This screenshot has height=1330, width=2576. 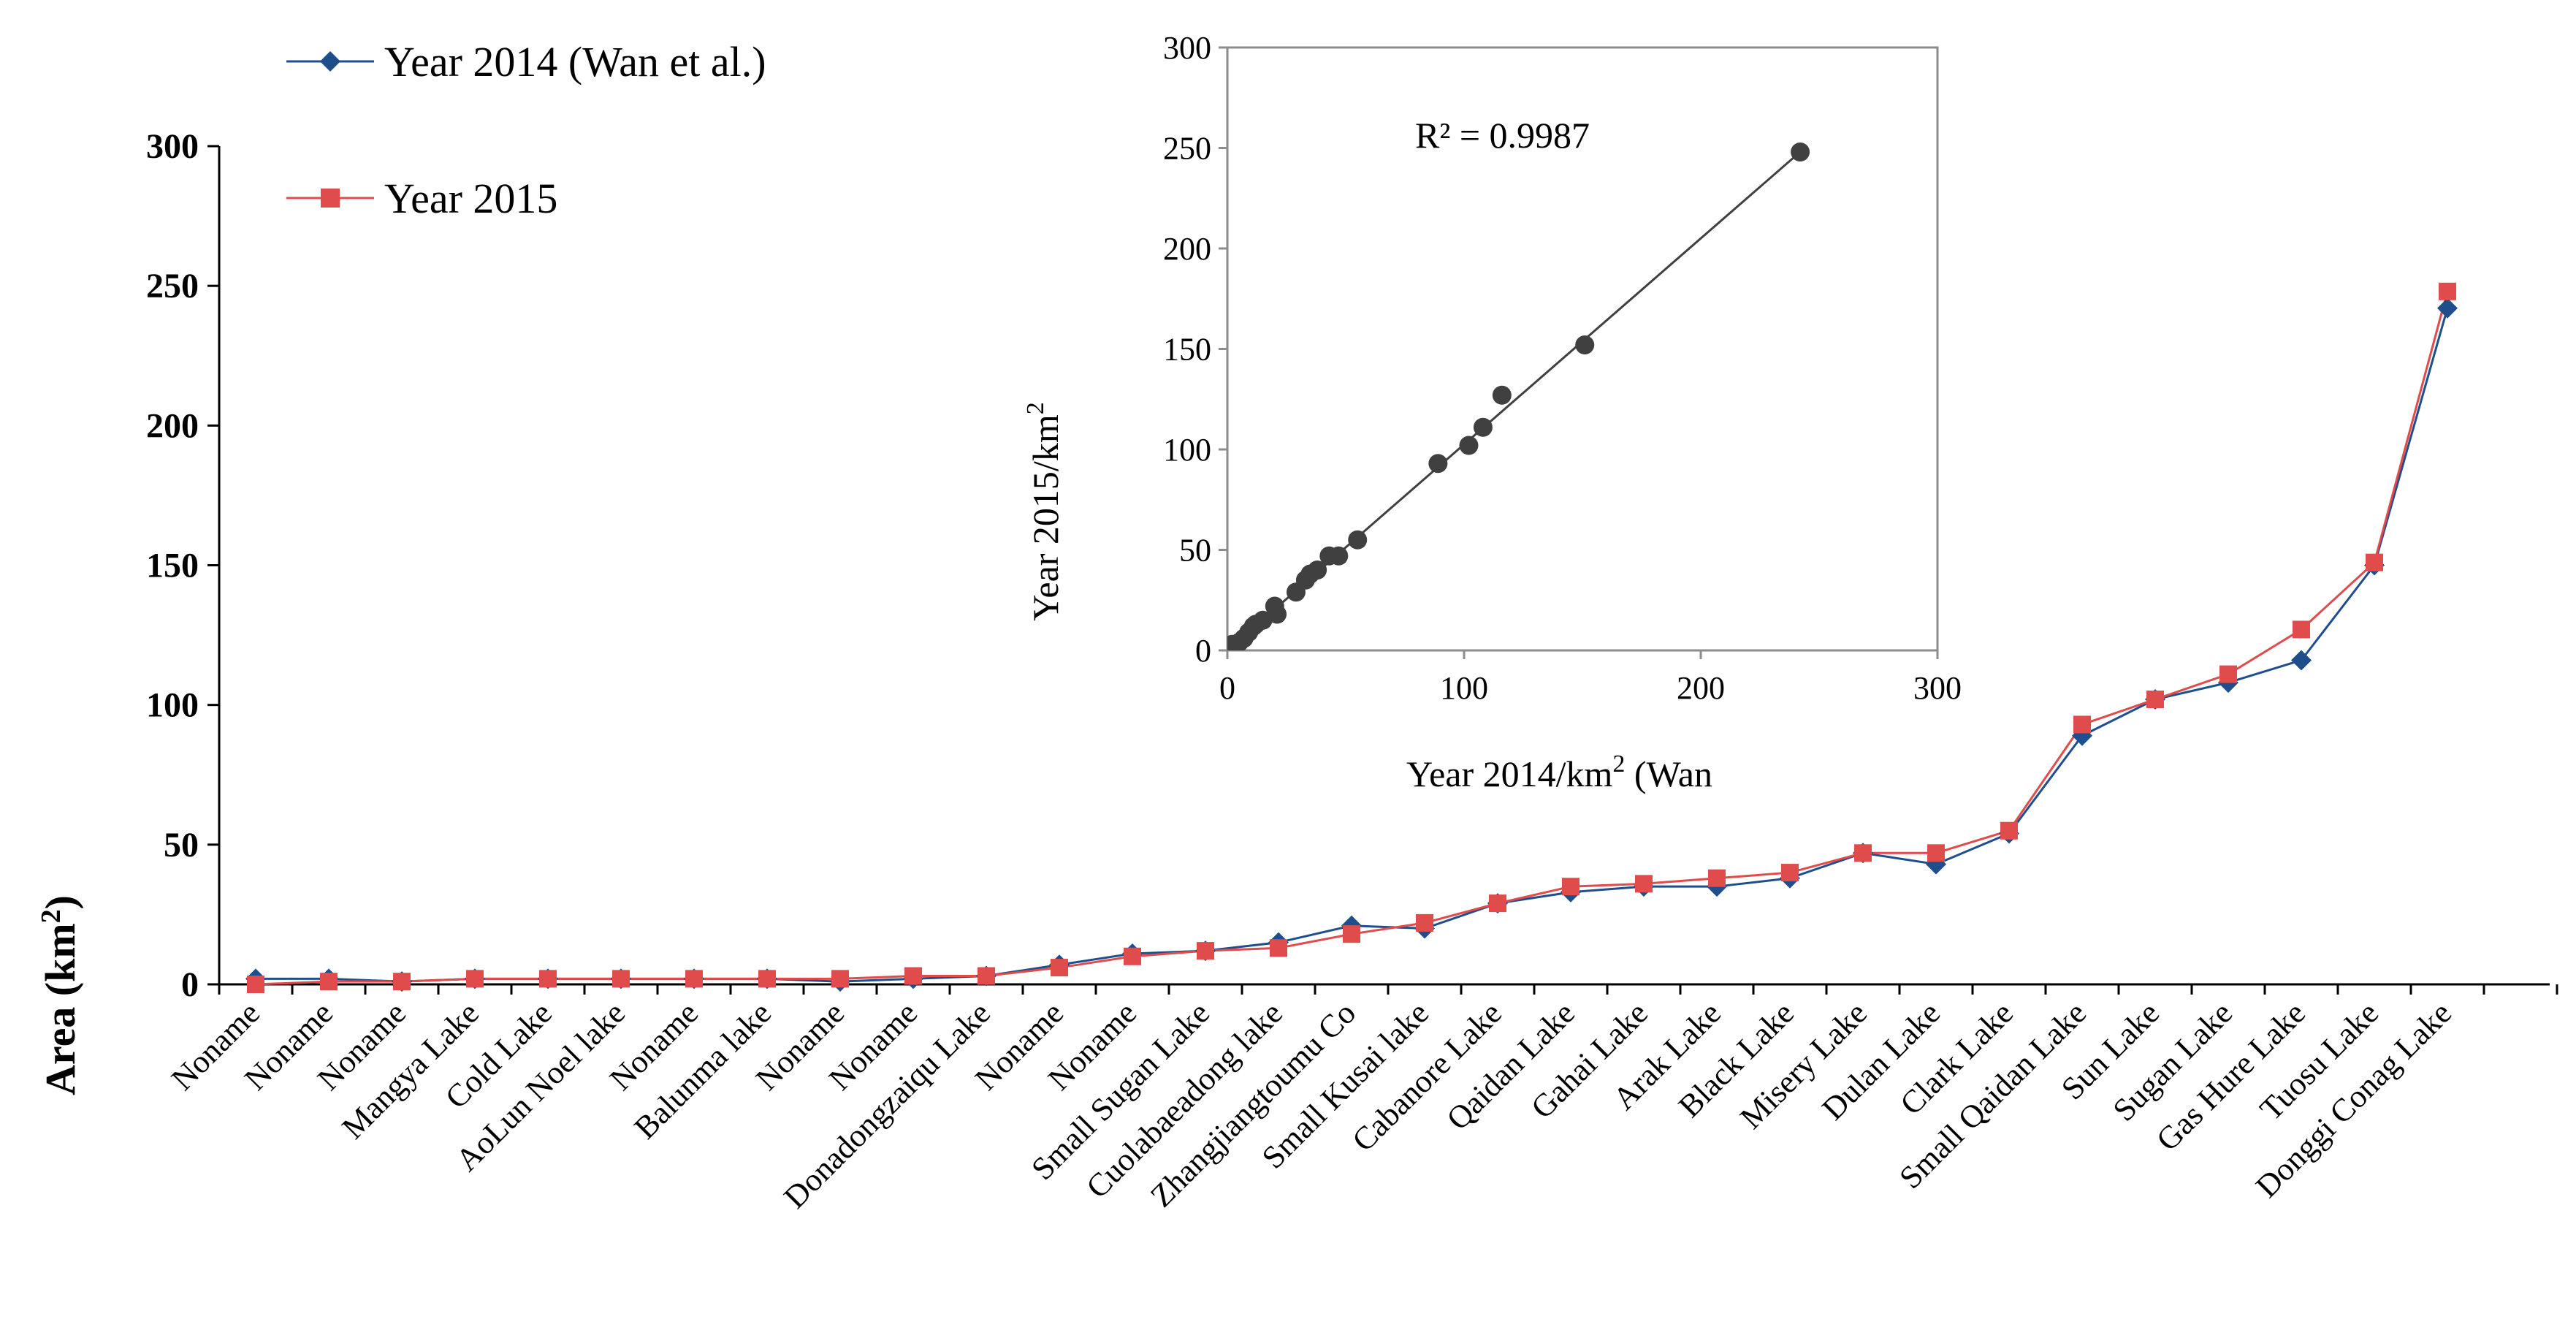 I want to click on main-y-axis-title: Area (km2), so click(x=60, y=995).